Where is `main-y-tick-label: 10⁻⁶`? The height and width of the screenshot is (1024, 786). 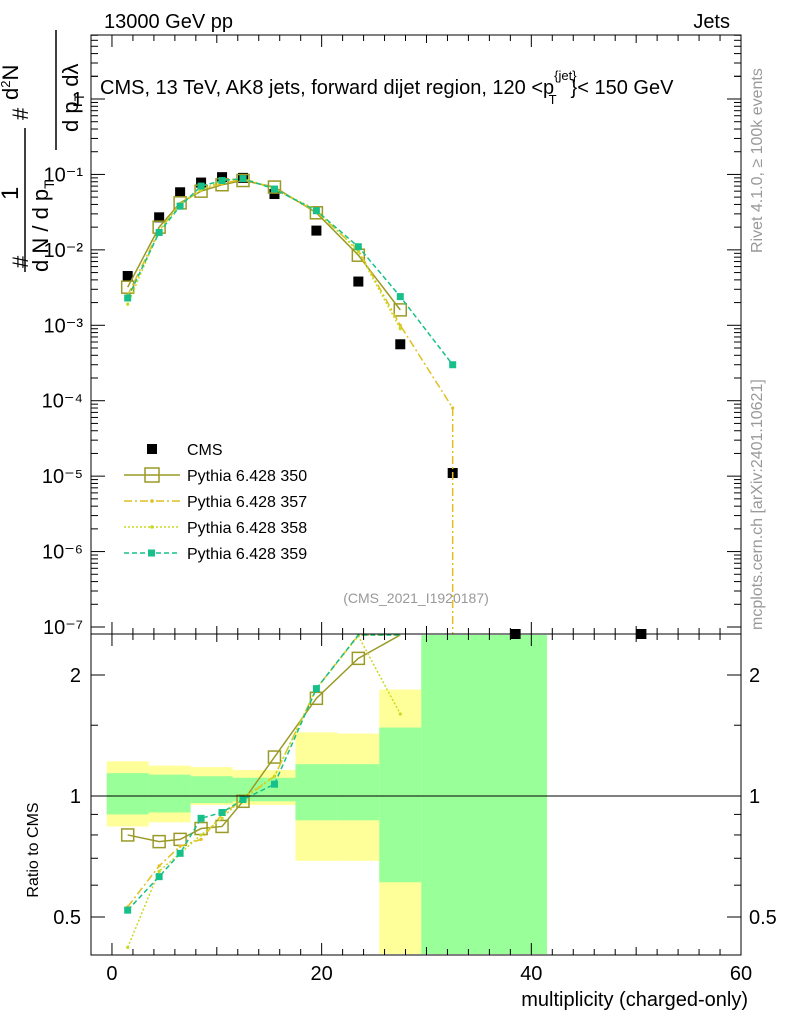
main-y-tick-label: 10⁻⁶ is located at coordinates (62, 553).